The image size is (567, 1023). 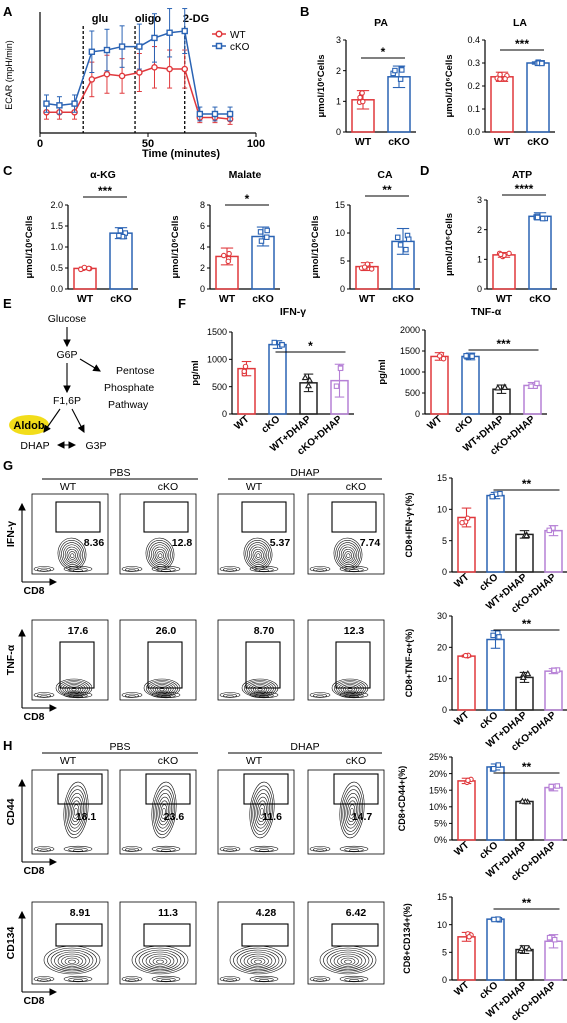 What do you see at coordinates (527, 767) in the screenshot?
I see `significance-stars: **` at bounding box center [527, 767].